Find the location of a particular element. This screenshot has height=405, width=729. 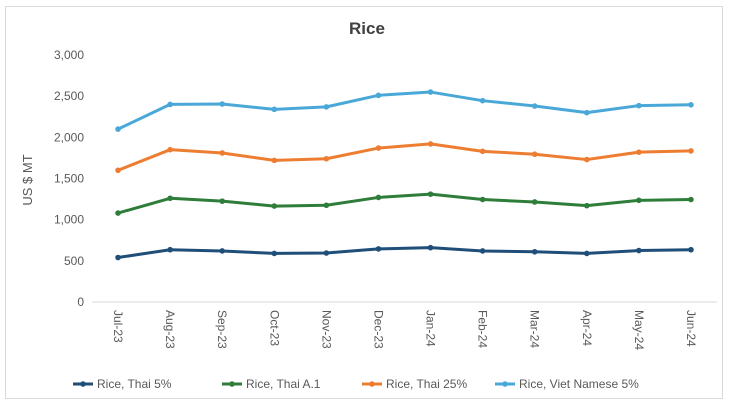

x-tick-label: Oct-23 is located at coordinates (274, 328).